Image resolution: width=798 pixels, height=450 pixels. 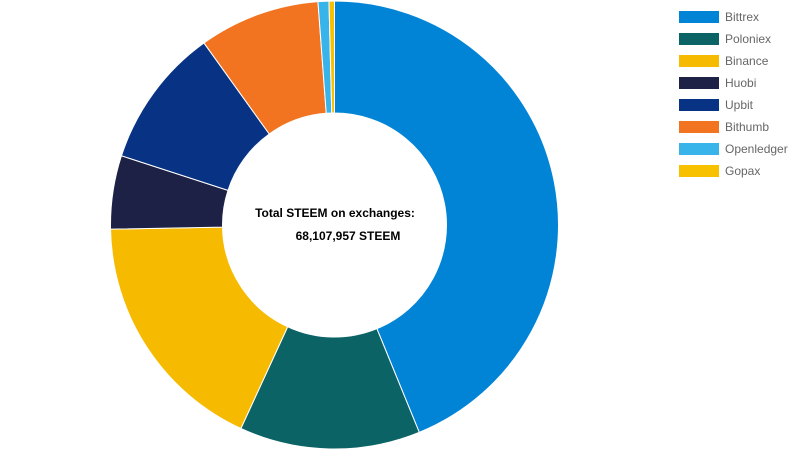 I want to click on legend-item-openledger: Openledger, so click(x=738, y=149).